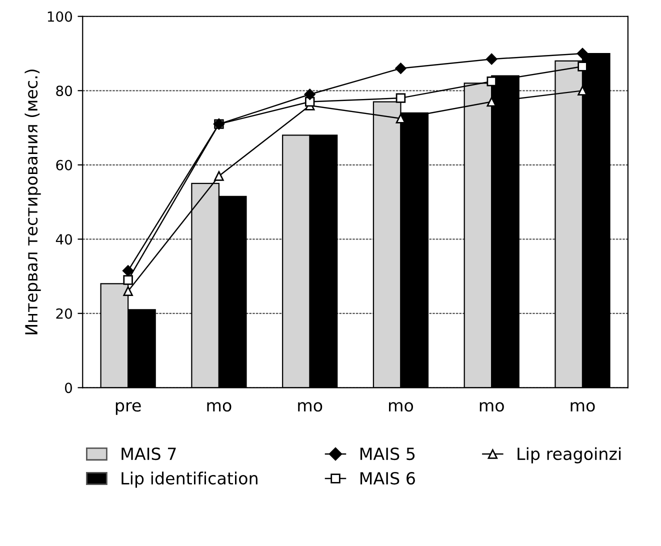 This screenshot has height=546, width=661. Describe the element at coordinates (64, 239) in the screenshot. I see `y-tick-label: 40` at that location.